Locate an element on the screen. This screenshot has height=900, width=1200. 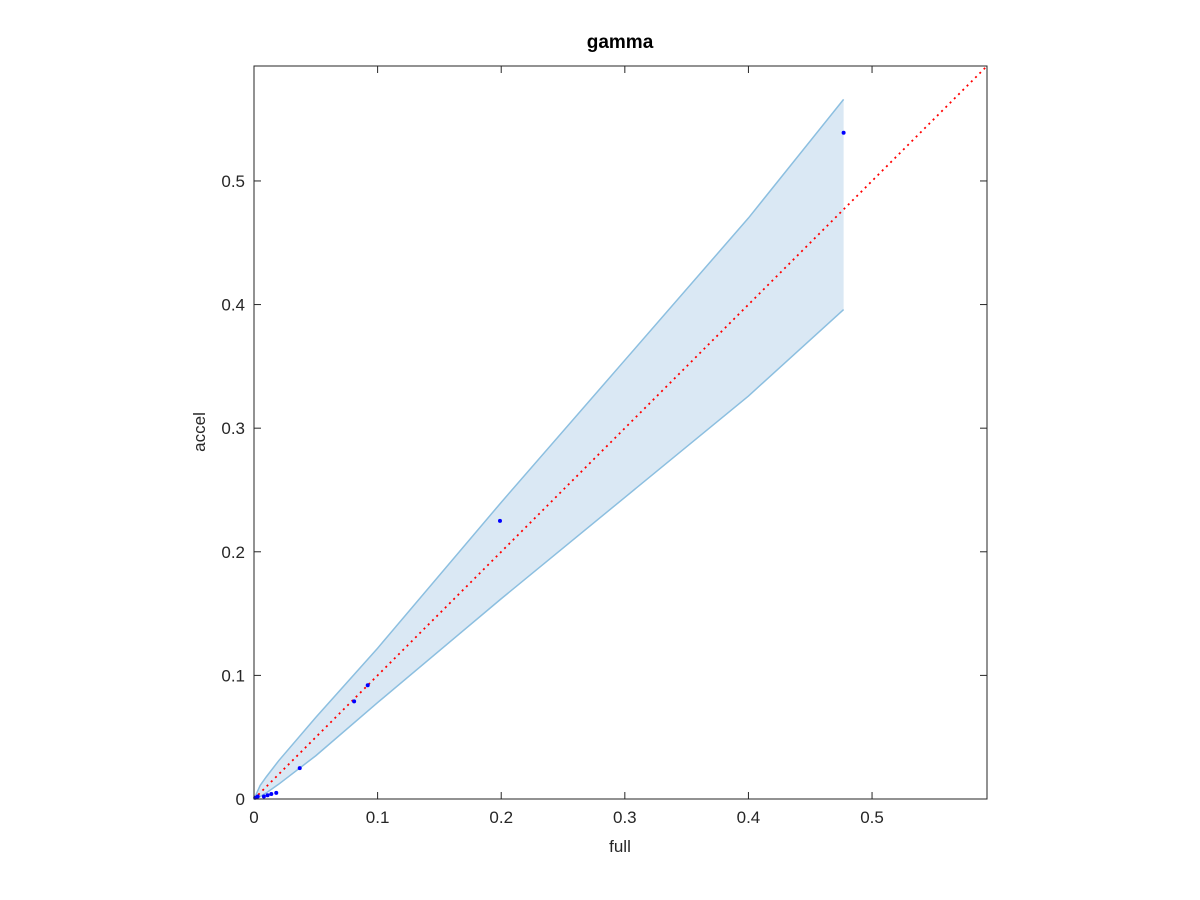
y-tick-label: 0 is located at coordinates (240, 799).